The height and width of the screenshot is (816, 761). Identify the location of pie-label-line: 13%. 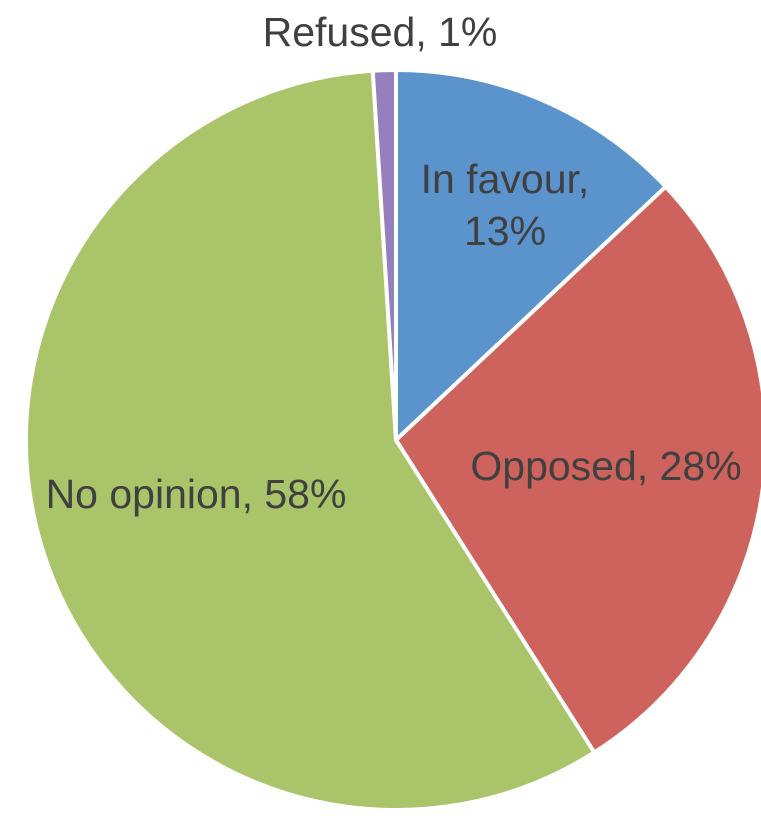
(505, 231).